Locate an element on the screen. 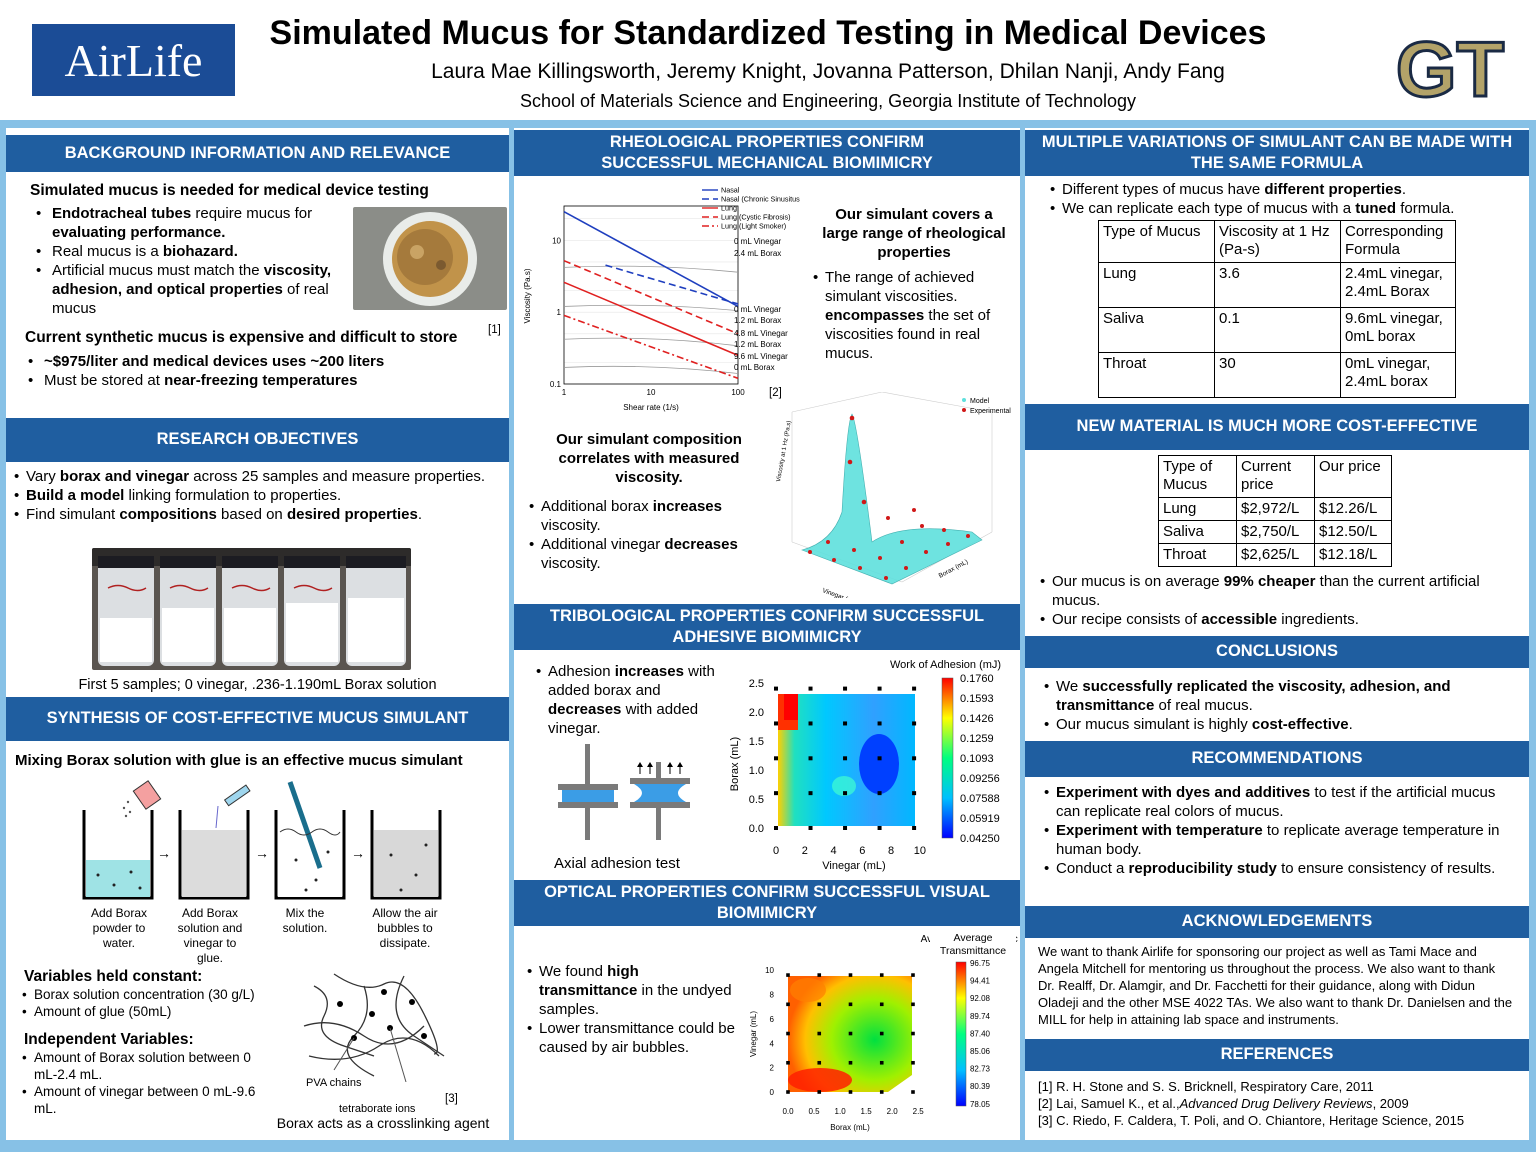 The height and width of the screenshot is (1152, 1536). simulant-curve is located at coordinates (651, 308).